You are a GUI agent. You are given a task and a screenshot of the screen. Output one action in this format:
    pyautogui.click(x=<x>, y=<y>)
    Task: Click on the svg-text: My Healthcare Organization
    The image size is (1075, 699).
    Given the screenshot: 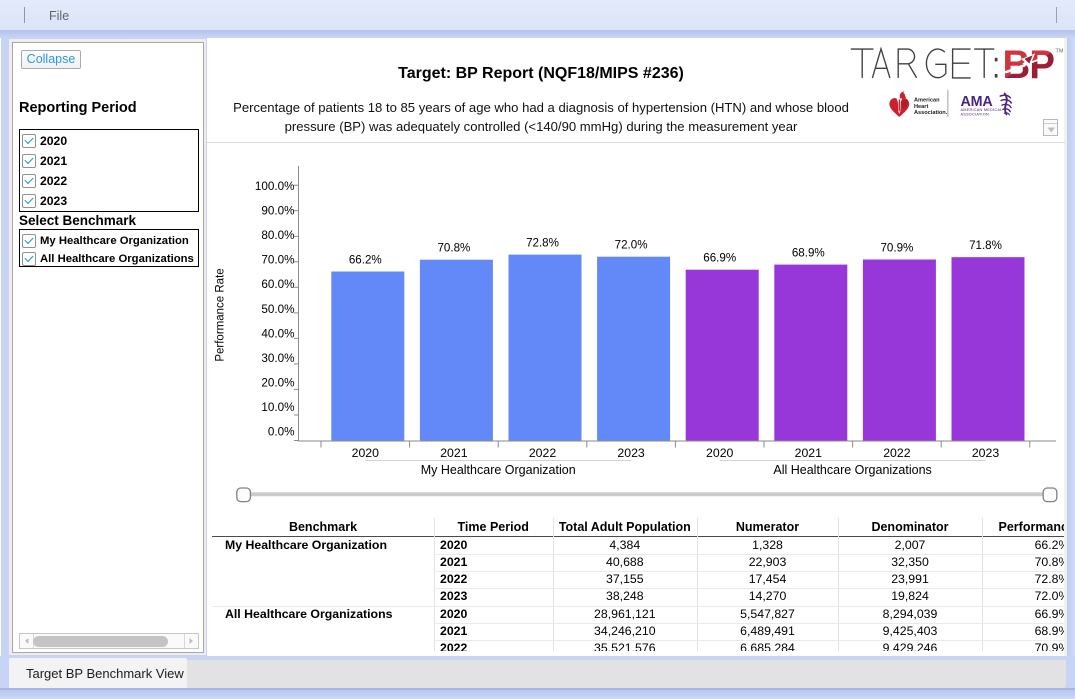 What is the action you would take?
    pyautogui.click(x=498, y=470)
    